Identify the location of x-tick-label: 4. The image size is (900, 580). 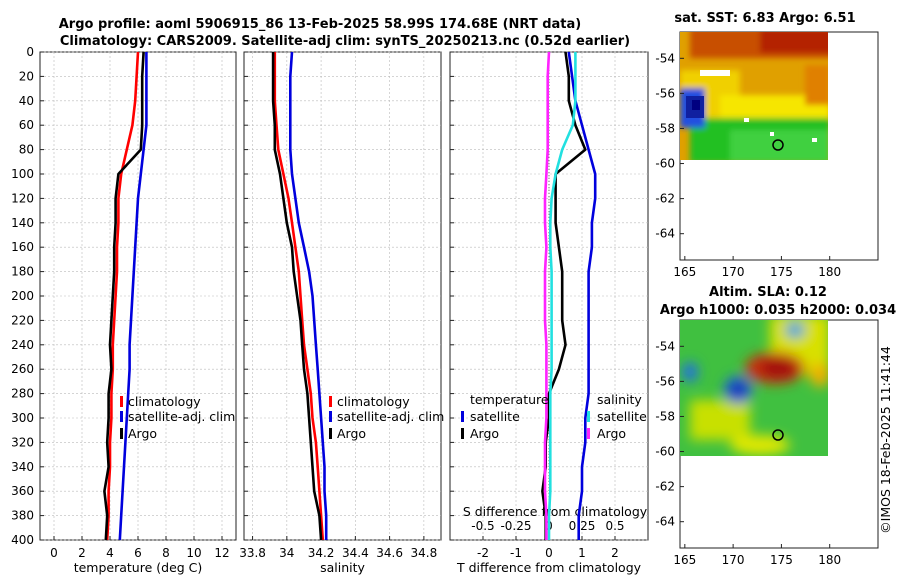
(110, 553).